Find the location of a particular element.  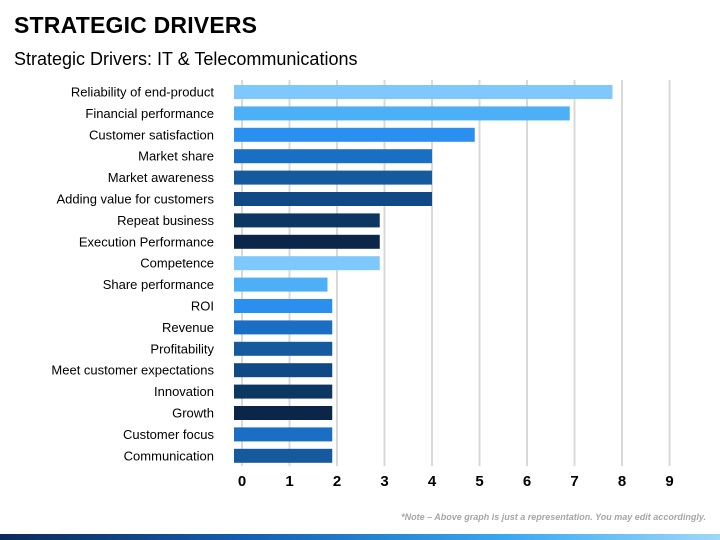

slide-title: STRATEGIC DRIVERS is located at coordinates (136, 25).